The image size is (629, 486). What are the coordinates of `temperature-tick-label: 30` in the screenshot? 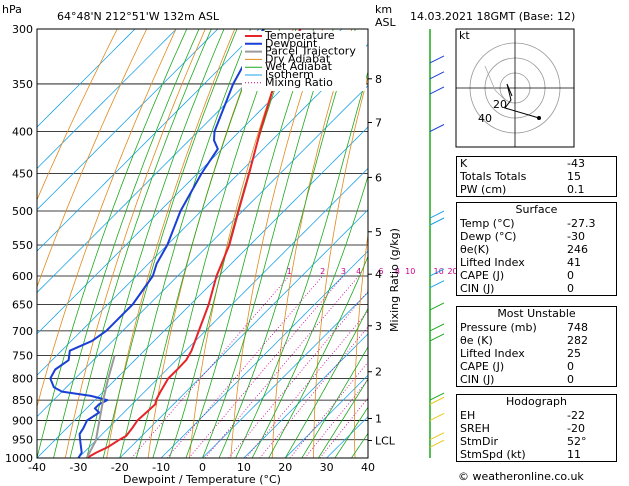 It's located at (327, 467).